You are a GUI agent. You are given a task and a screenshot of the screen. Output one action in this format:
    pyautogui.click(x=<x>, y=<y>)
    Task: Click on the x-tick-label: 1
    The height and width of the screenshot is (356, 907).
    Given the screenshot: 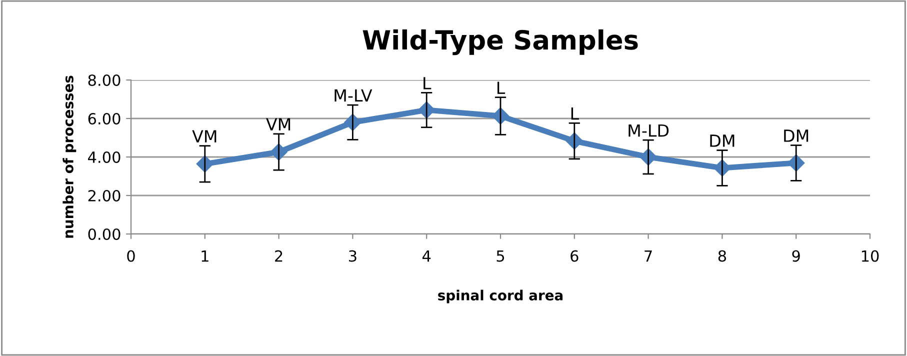 What is the action you would take?
    pyautogui.click(x=205, y=256)
    